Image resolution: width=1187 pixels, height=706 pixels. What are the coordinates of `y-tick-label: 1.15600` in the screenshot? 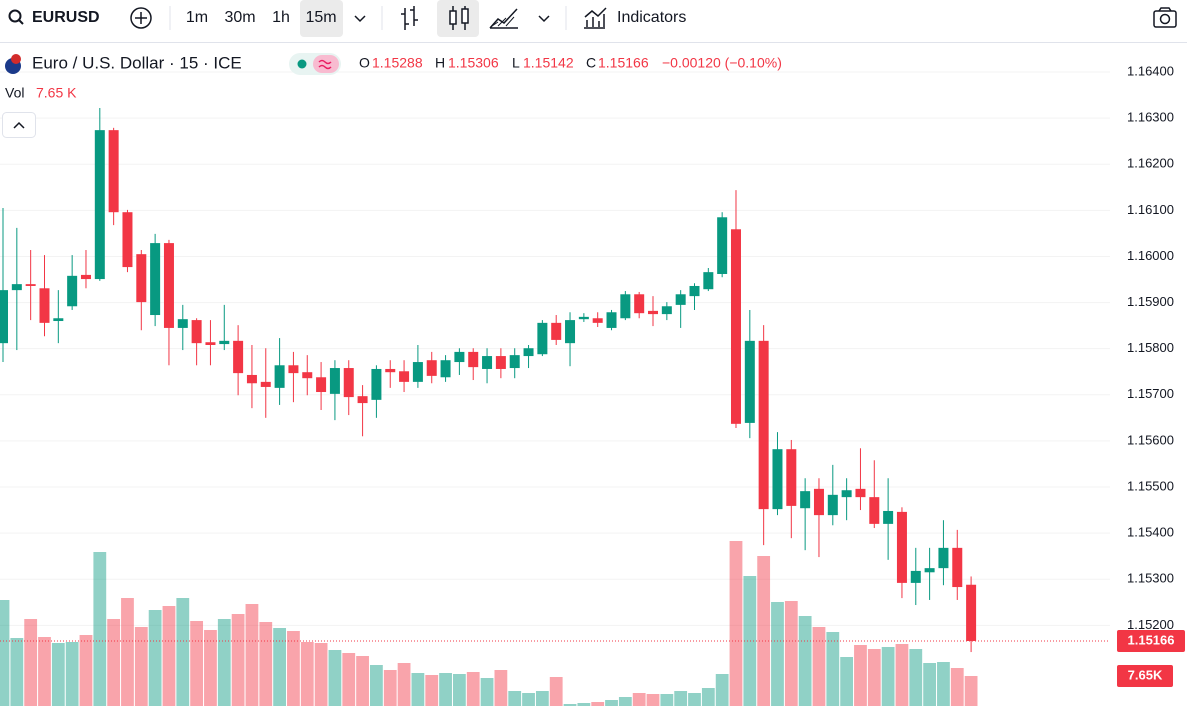 It's located at (1150, 439).